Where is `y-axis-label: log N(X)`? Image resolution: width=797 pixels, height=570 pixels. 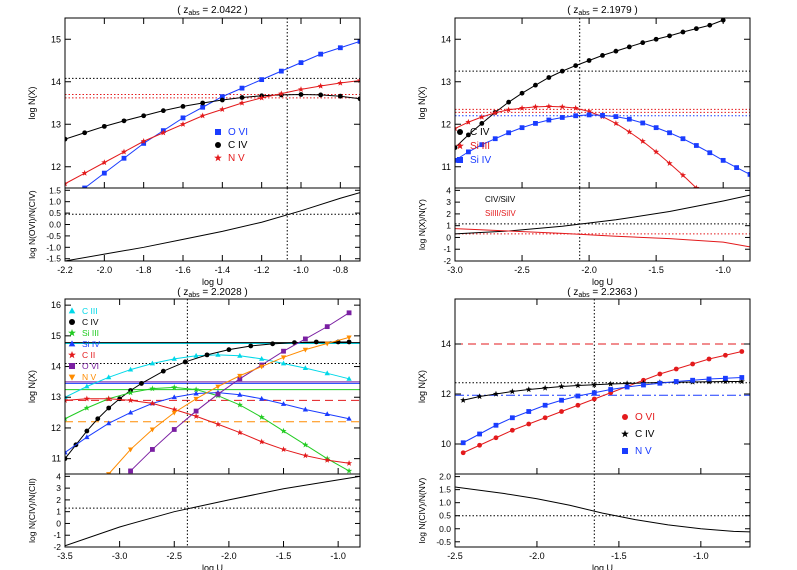 y-axis-label: log N(X) is located at coordinates (32, 386).